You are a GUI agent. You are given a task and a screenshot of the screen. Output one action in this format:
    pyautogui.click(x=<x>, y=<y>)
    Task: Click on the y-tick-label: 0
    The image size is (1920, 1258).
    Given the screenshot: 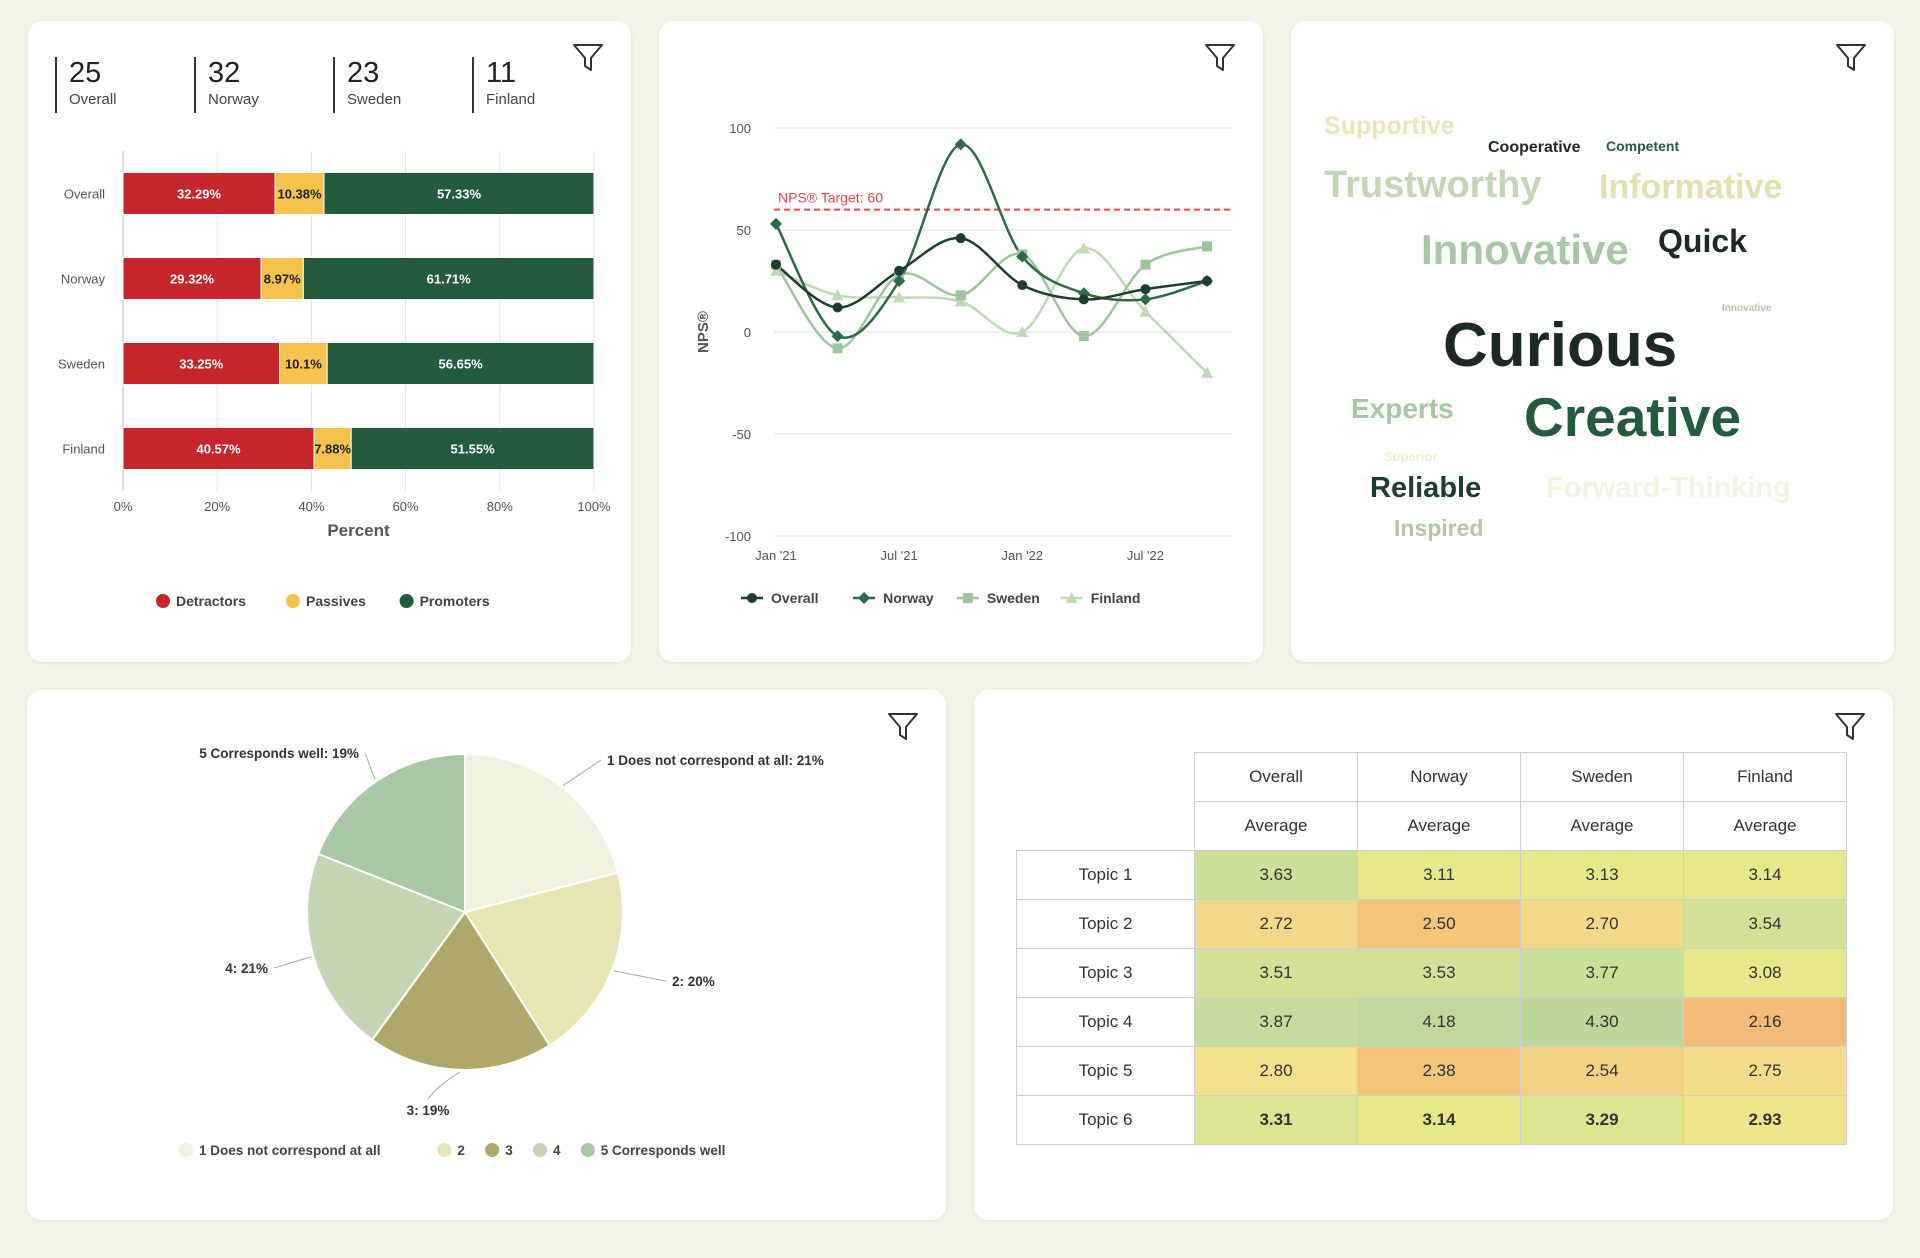 What is the action you would take?
    pyautogui.click(x=747, y=332)
    